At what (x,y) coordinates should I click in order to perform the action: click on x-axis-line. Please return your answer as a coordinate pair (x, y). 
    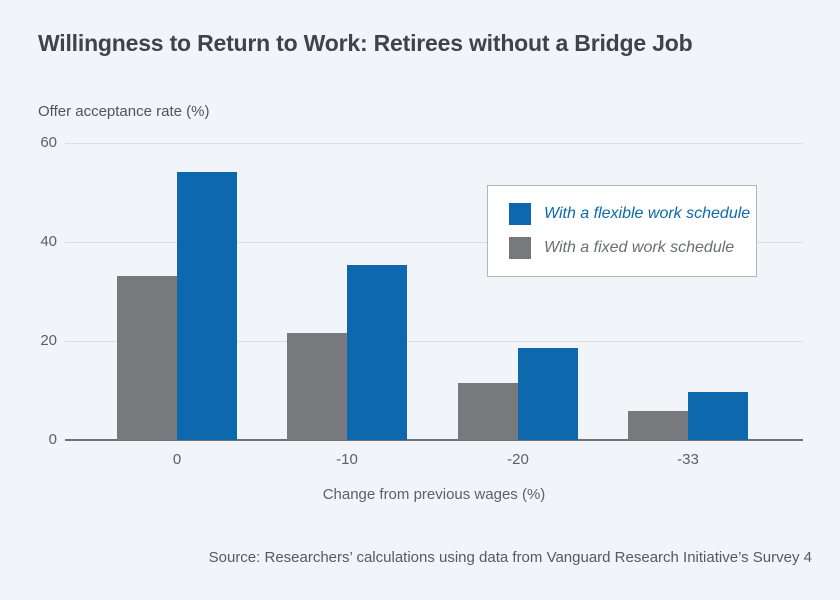
    Looking at the image, I should click on (434, 439).